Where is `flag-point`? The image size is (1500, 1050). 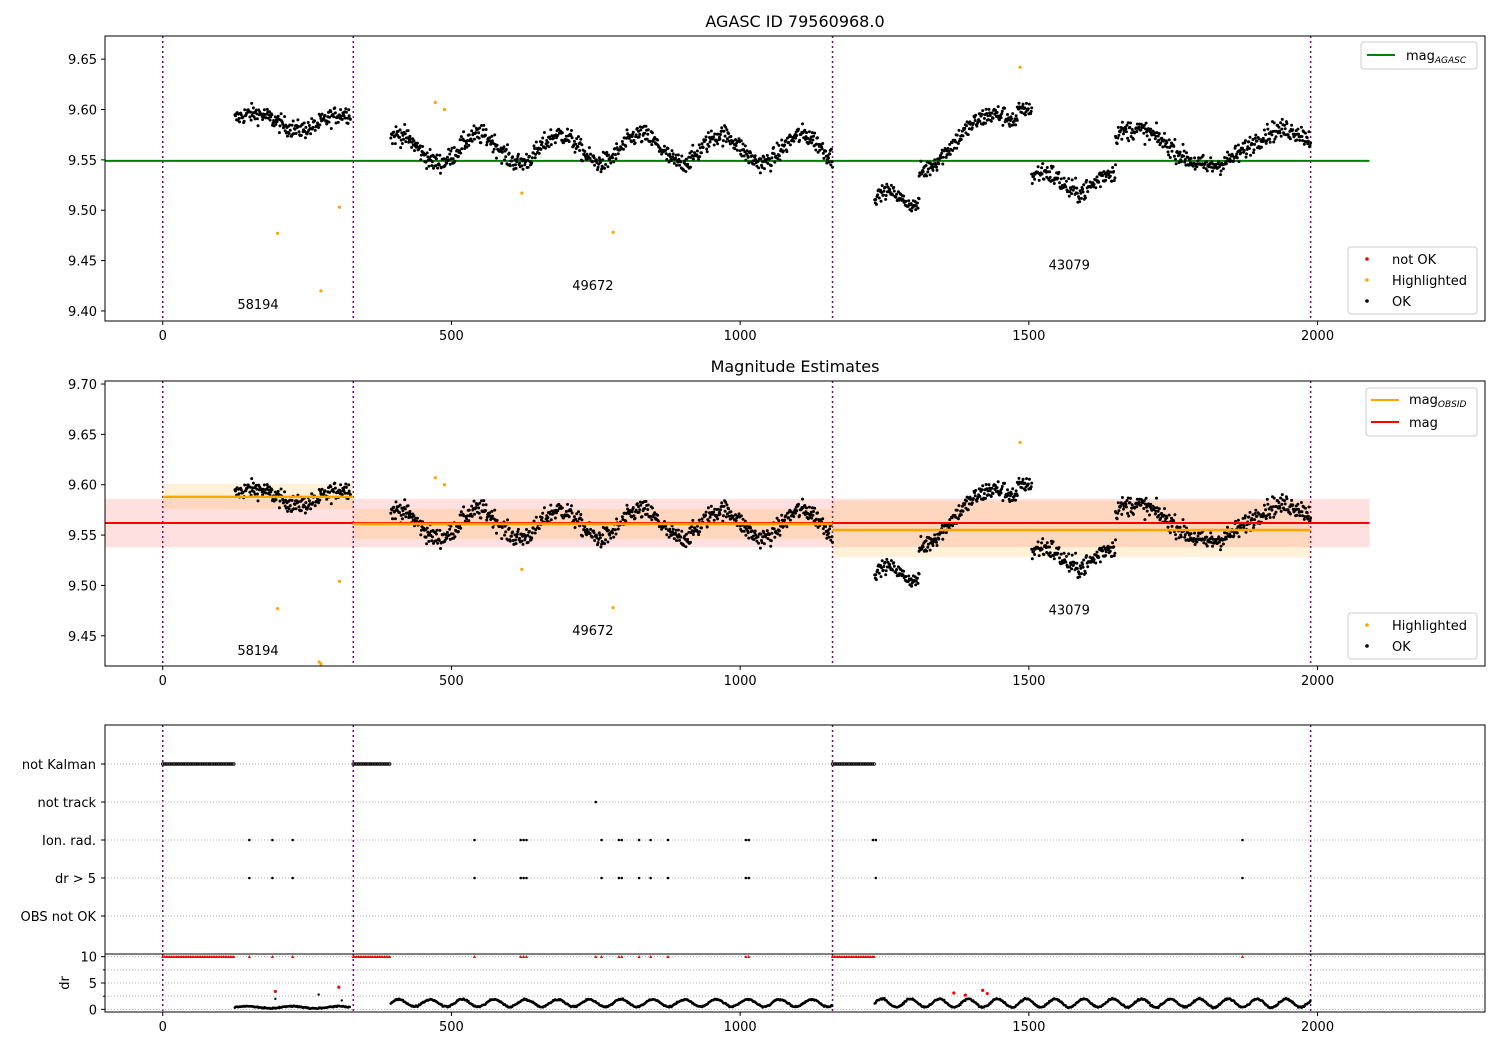 flag-point is located at coordinates (622, 878).